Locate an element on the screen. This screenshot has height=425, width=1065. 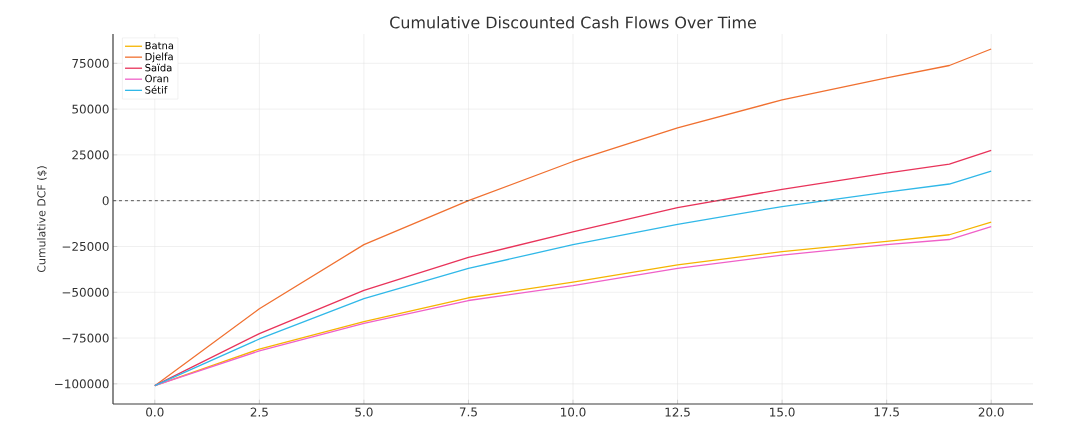
legend-label: Sétif is located at coordinates (156, 89).